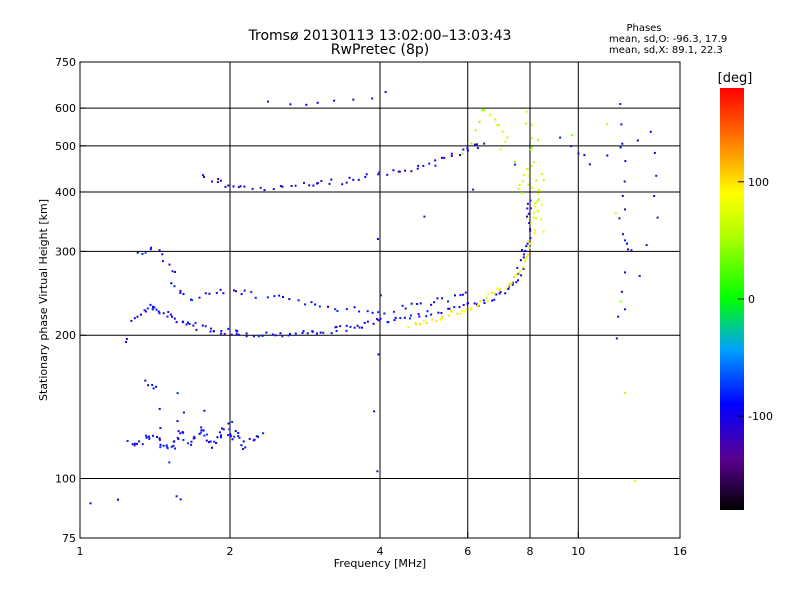  Describe the element at coordinates (65, 108) in the screenshot. I see `y-tick-label: 600` at that location.